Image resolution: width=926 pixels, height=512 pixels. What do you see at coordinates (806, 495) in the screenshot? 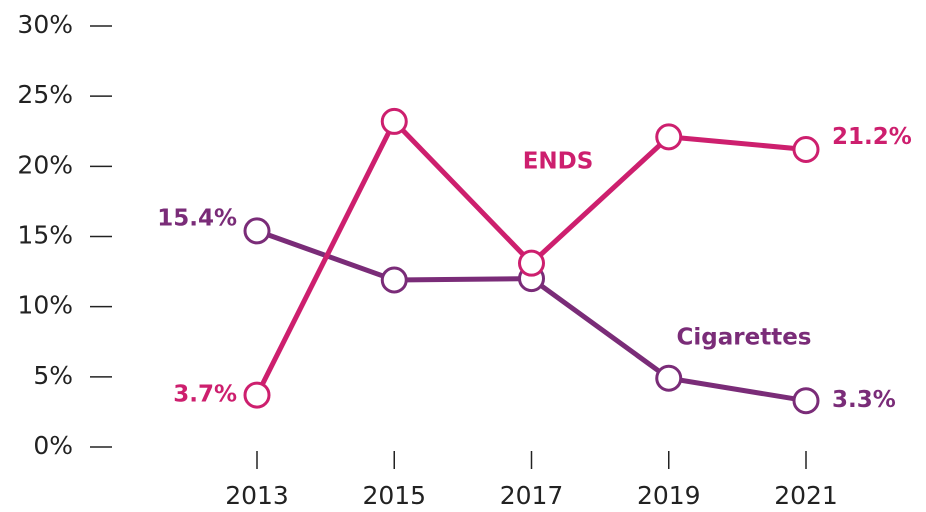
I see `x-tick-label: 2021` at bounding box center [806, 495].